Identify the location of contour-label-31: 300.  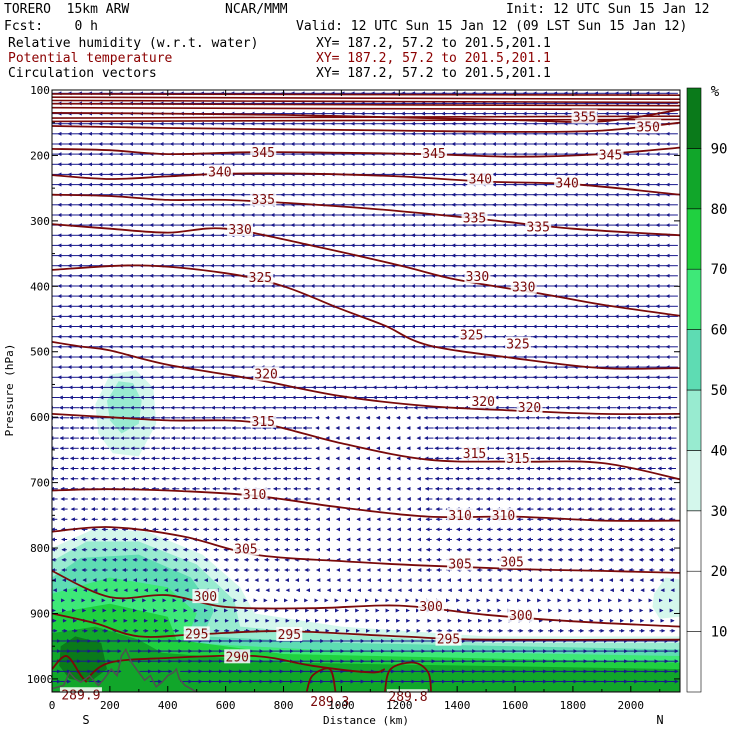
(520, 616).